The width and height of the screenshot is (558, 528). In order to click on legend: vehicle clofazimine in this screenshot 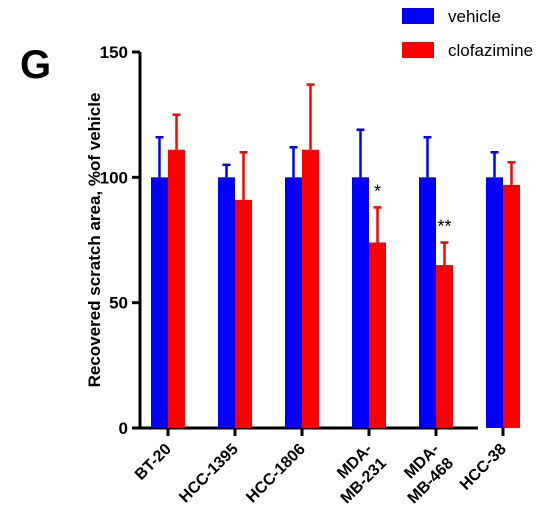, I will do `click(467, 33)`.